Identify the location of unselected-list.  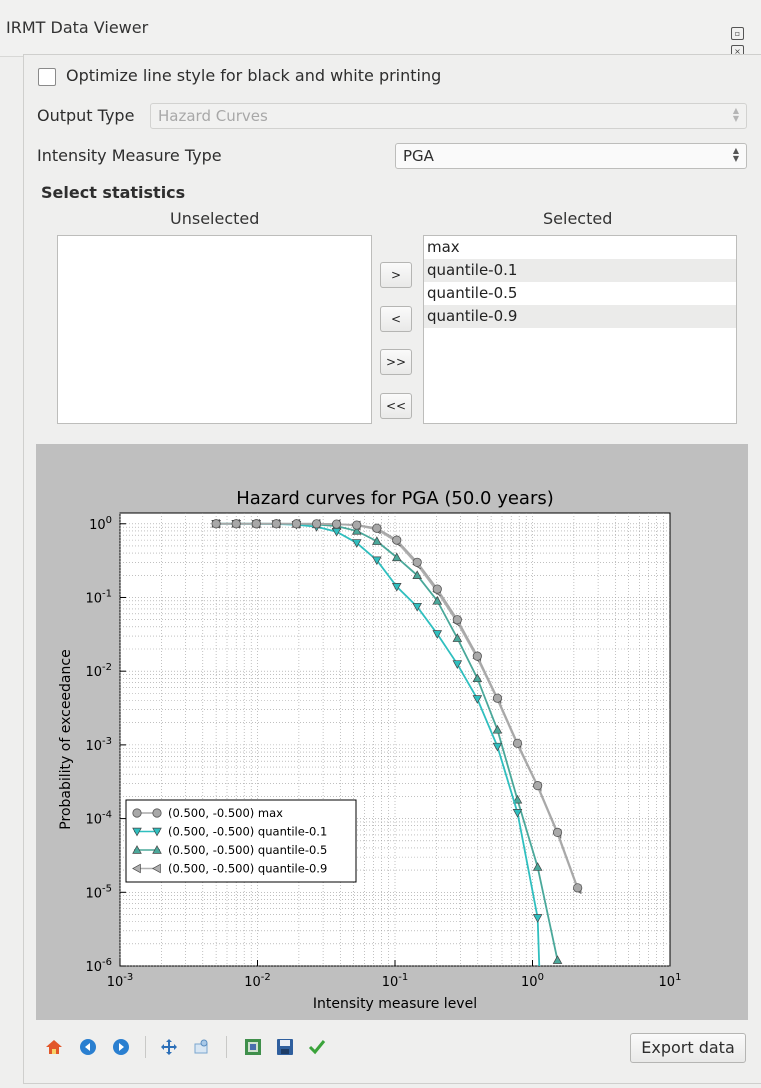
(214, 329).